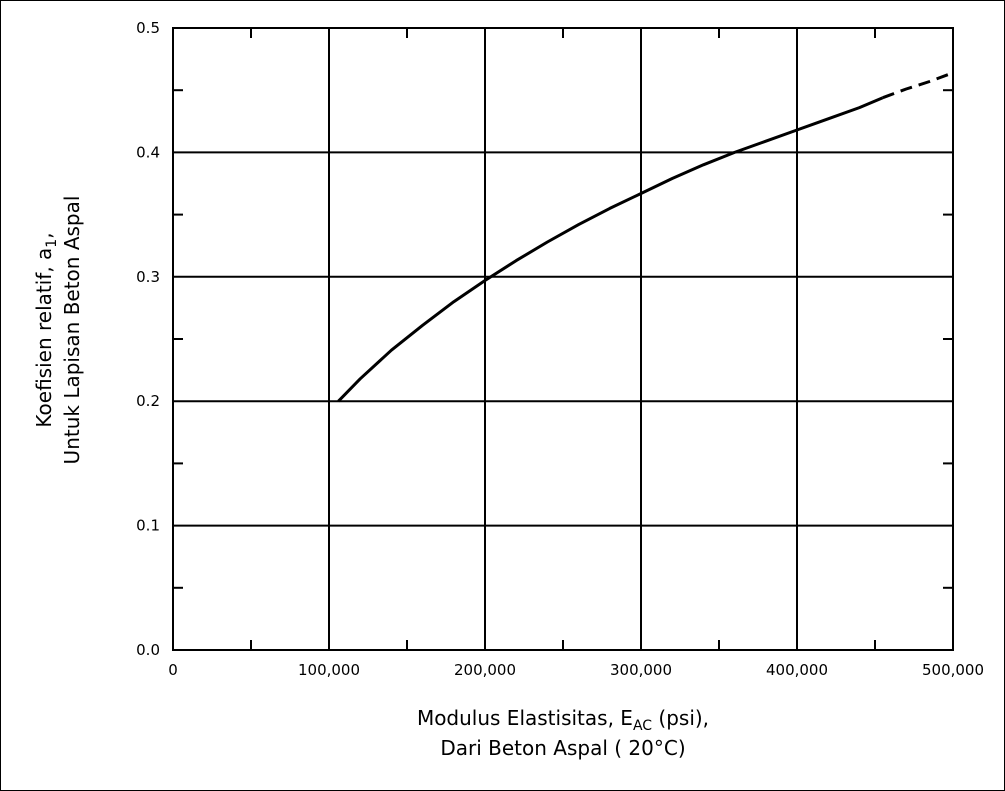 This screenshot has height=791, width=1005. What do you see at coordinates (918, 85) in the screenshot?
I see `series-line-dashed` at bounding box center [918, 85].